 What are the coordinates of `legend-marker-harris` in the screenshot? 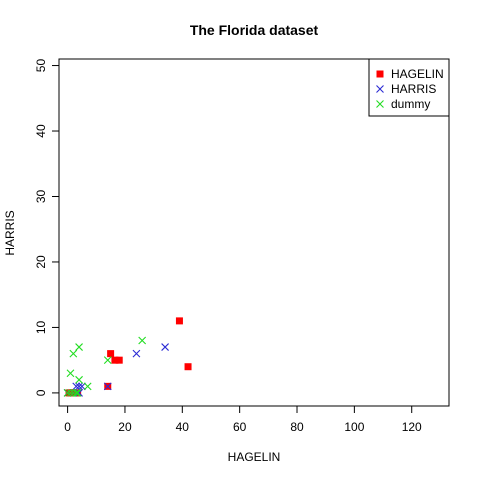 It's located at (380, 89).